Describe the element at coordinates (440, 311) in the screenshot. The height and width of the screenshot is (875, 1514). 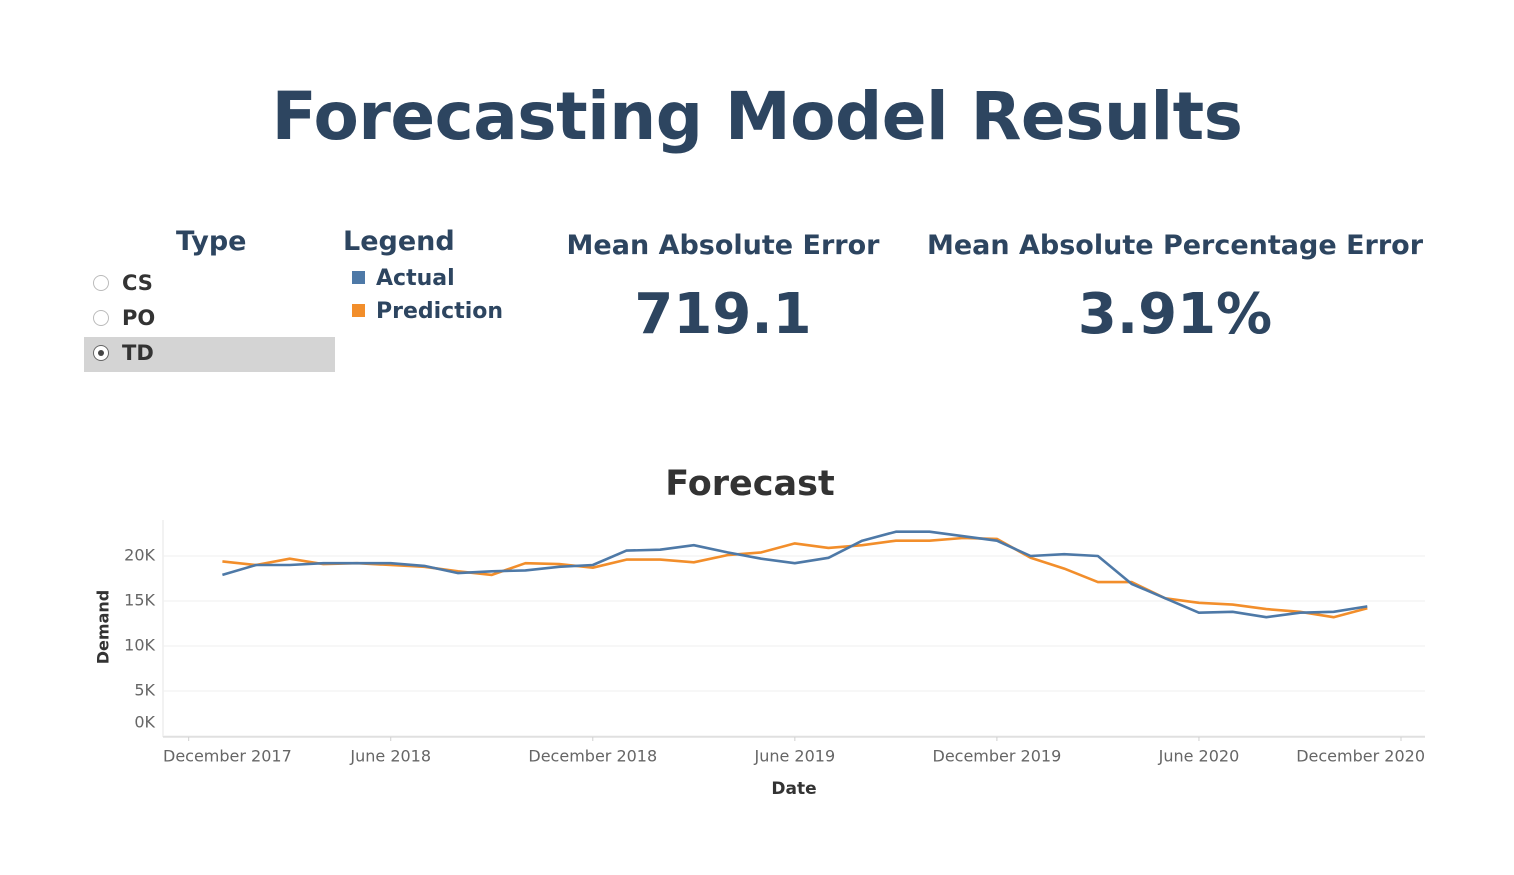
I see `legend-label: Prediction` at that location.